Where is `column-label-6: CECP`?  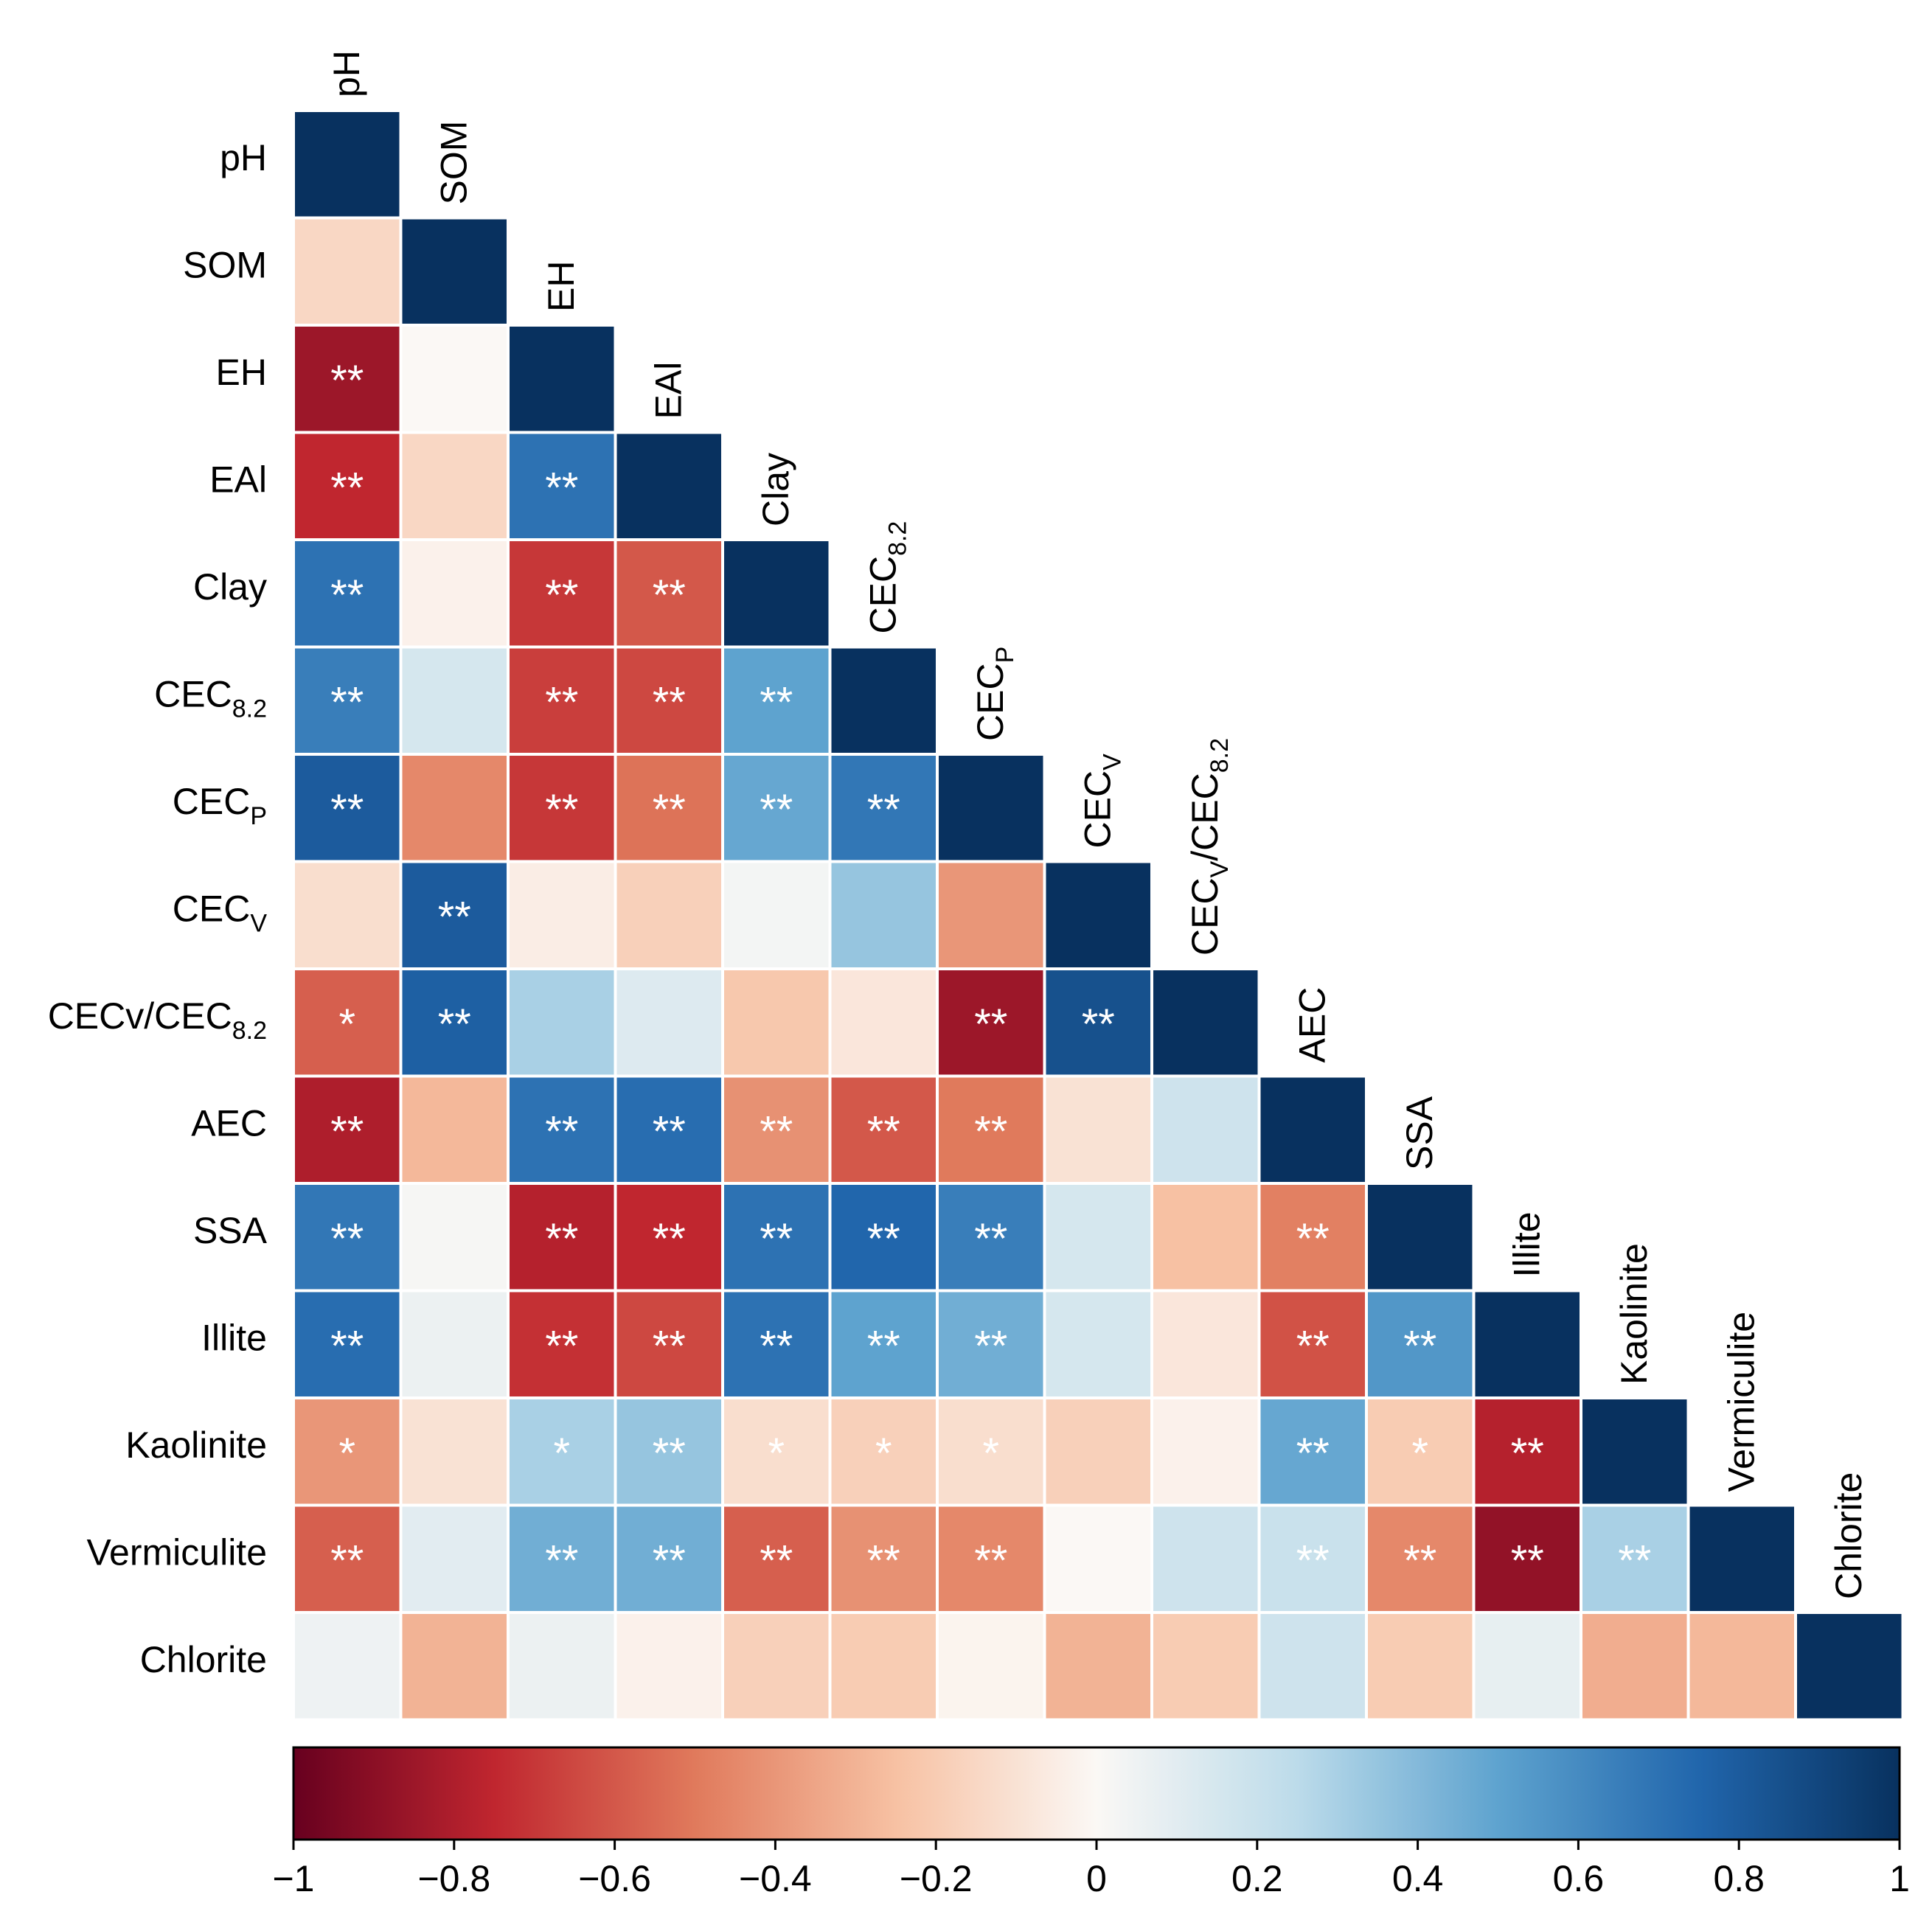 column-label-6: CECP is located at coordinates (994, 694).